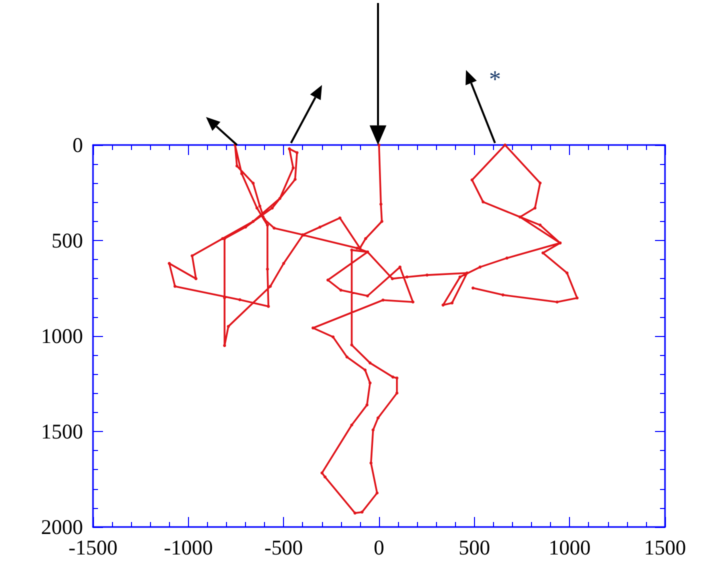 The width and height of the screenshot is (701, 583). Describe the element at coordinates (188, 548) in the screenshot. I see `x-tick-label: -1000` at that location.